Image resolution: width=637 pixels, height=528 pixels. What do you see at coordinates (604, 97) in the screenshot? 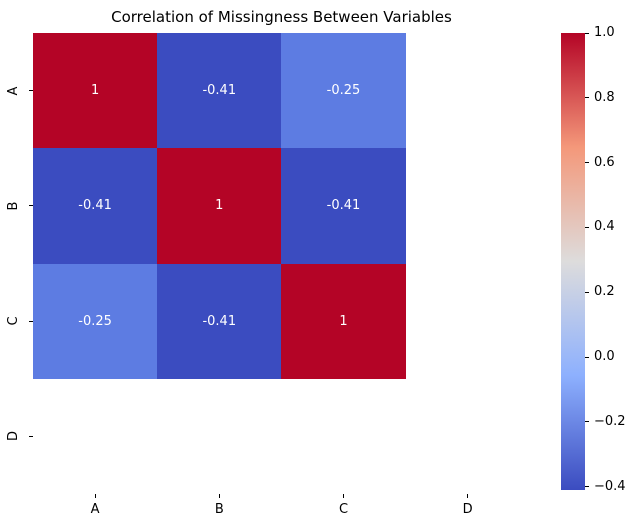
I see `colorbar-tick-label: 0.8` at bounding box center [604, 97].